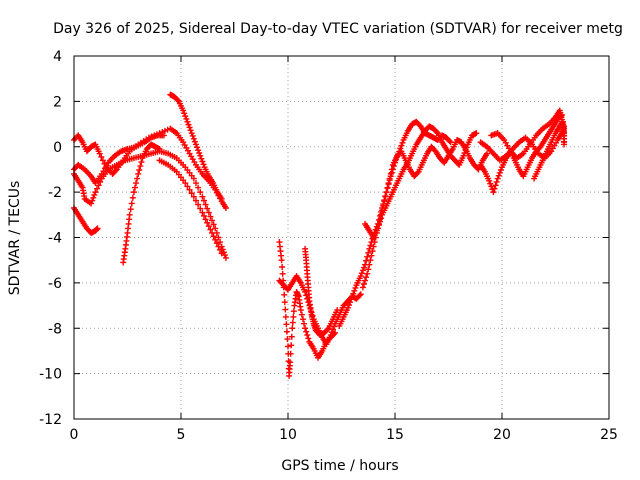 The height and width of the screenshot is (480, 640). Describe the element at coordinates (196, 146) in the screenshot. I see `series-track-f` at that location.